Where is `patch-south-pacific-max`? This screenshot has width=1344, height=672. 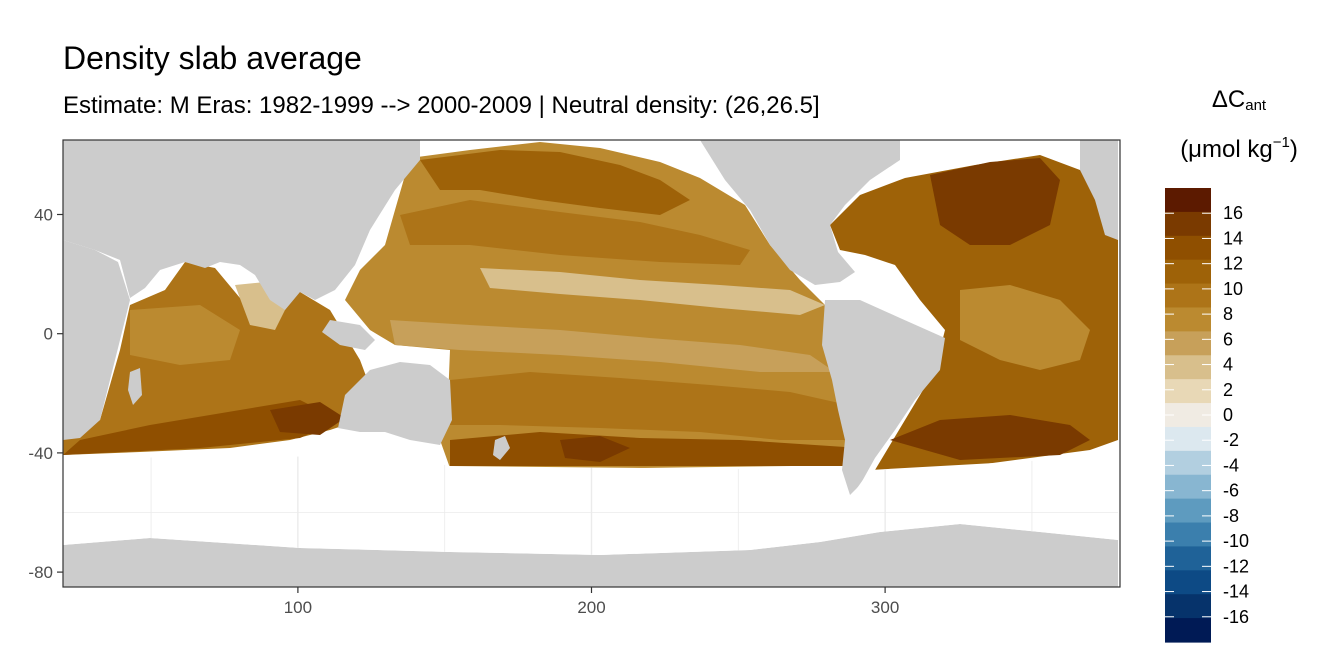
patch-south-pacific-max is located at coordinates (595, 449).